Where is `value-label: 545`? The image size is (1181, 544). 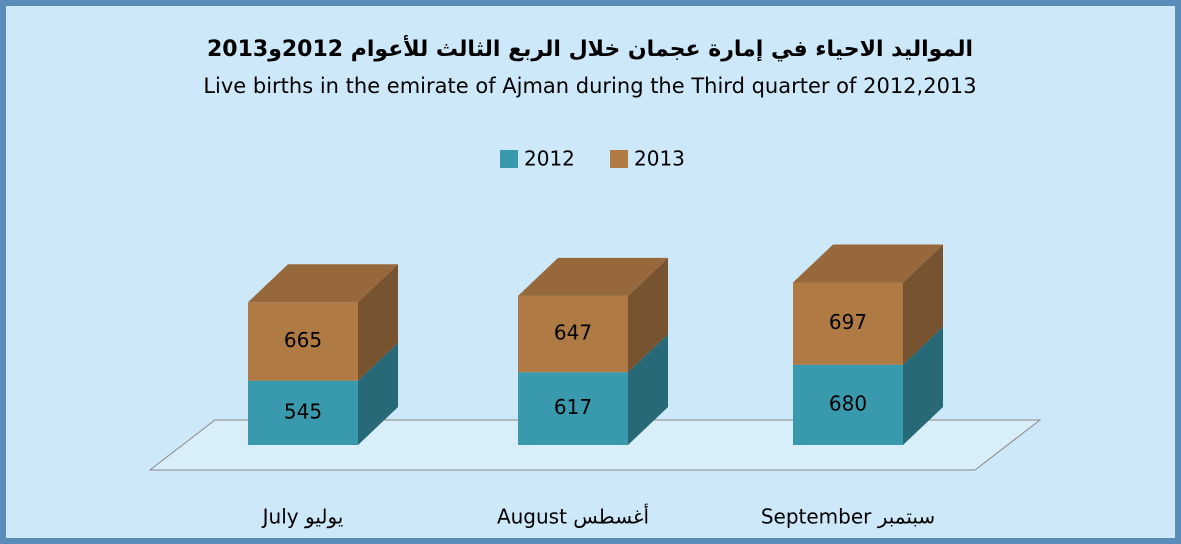
value-label: 545 is located at coordinates (303, 411).